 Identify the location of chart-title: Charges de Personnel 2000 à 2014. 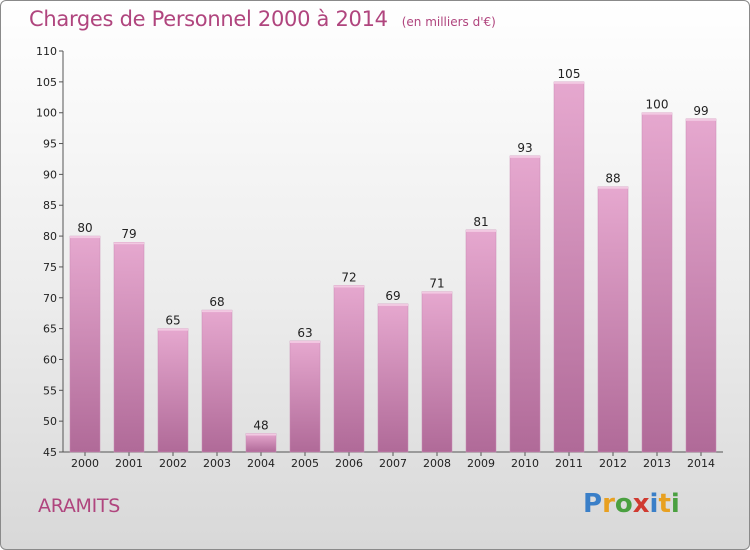
(208, 19).